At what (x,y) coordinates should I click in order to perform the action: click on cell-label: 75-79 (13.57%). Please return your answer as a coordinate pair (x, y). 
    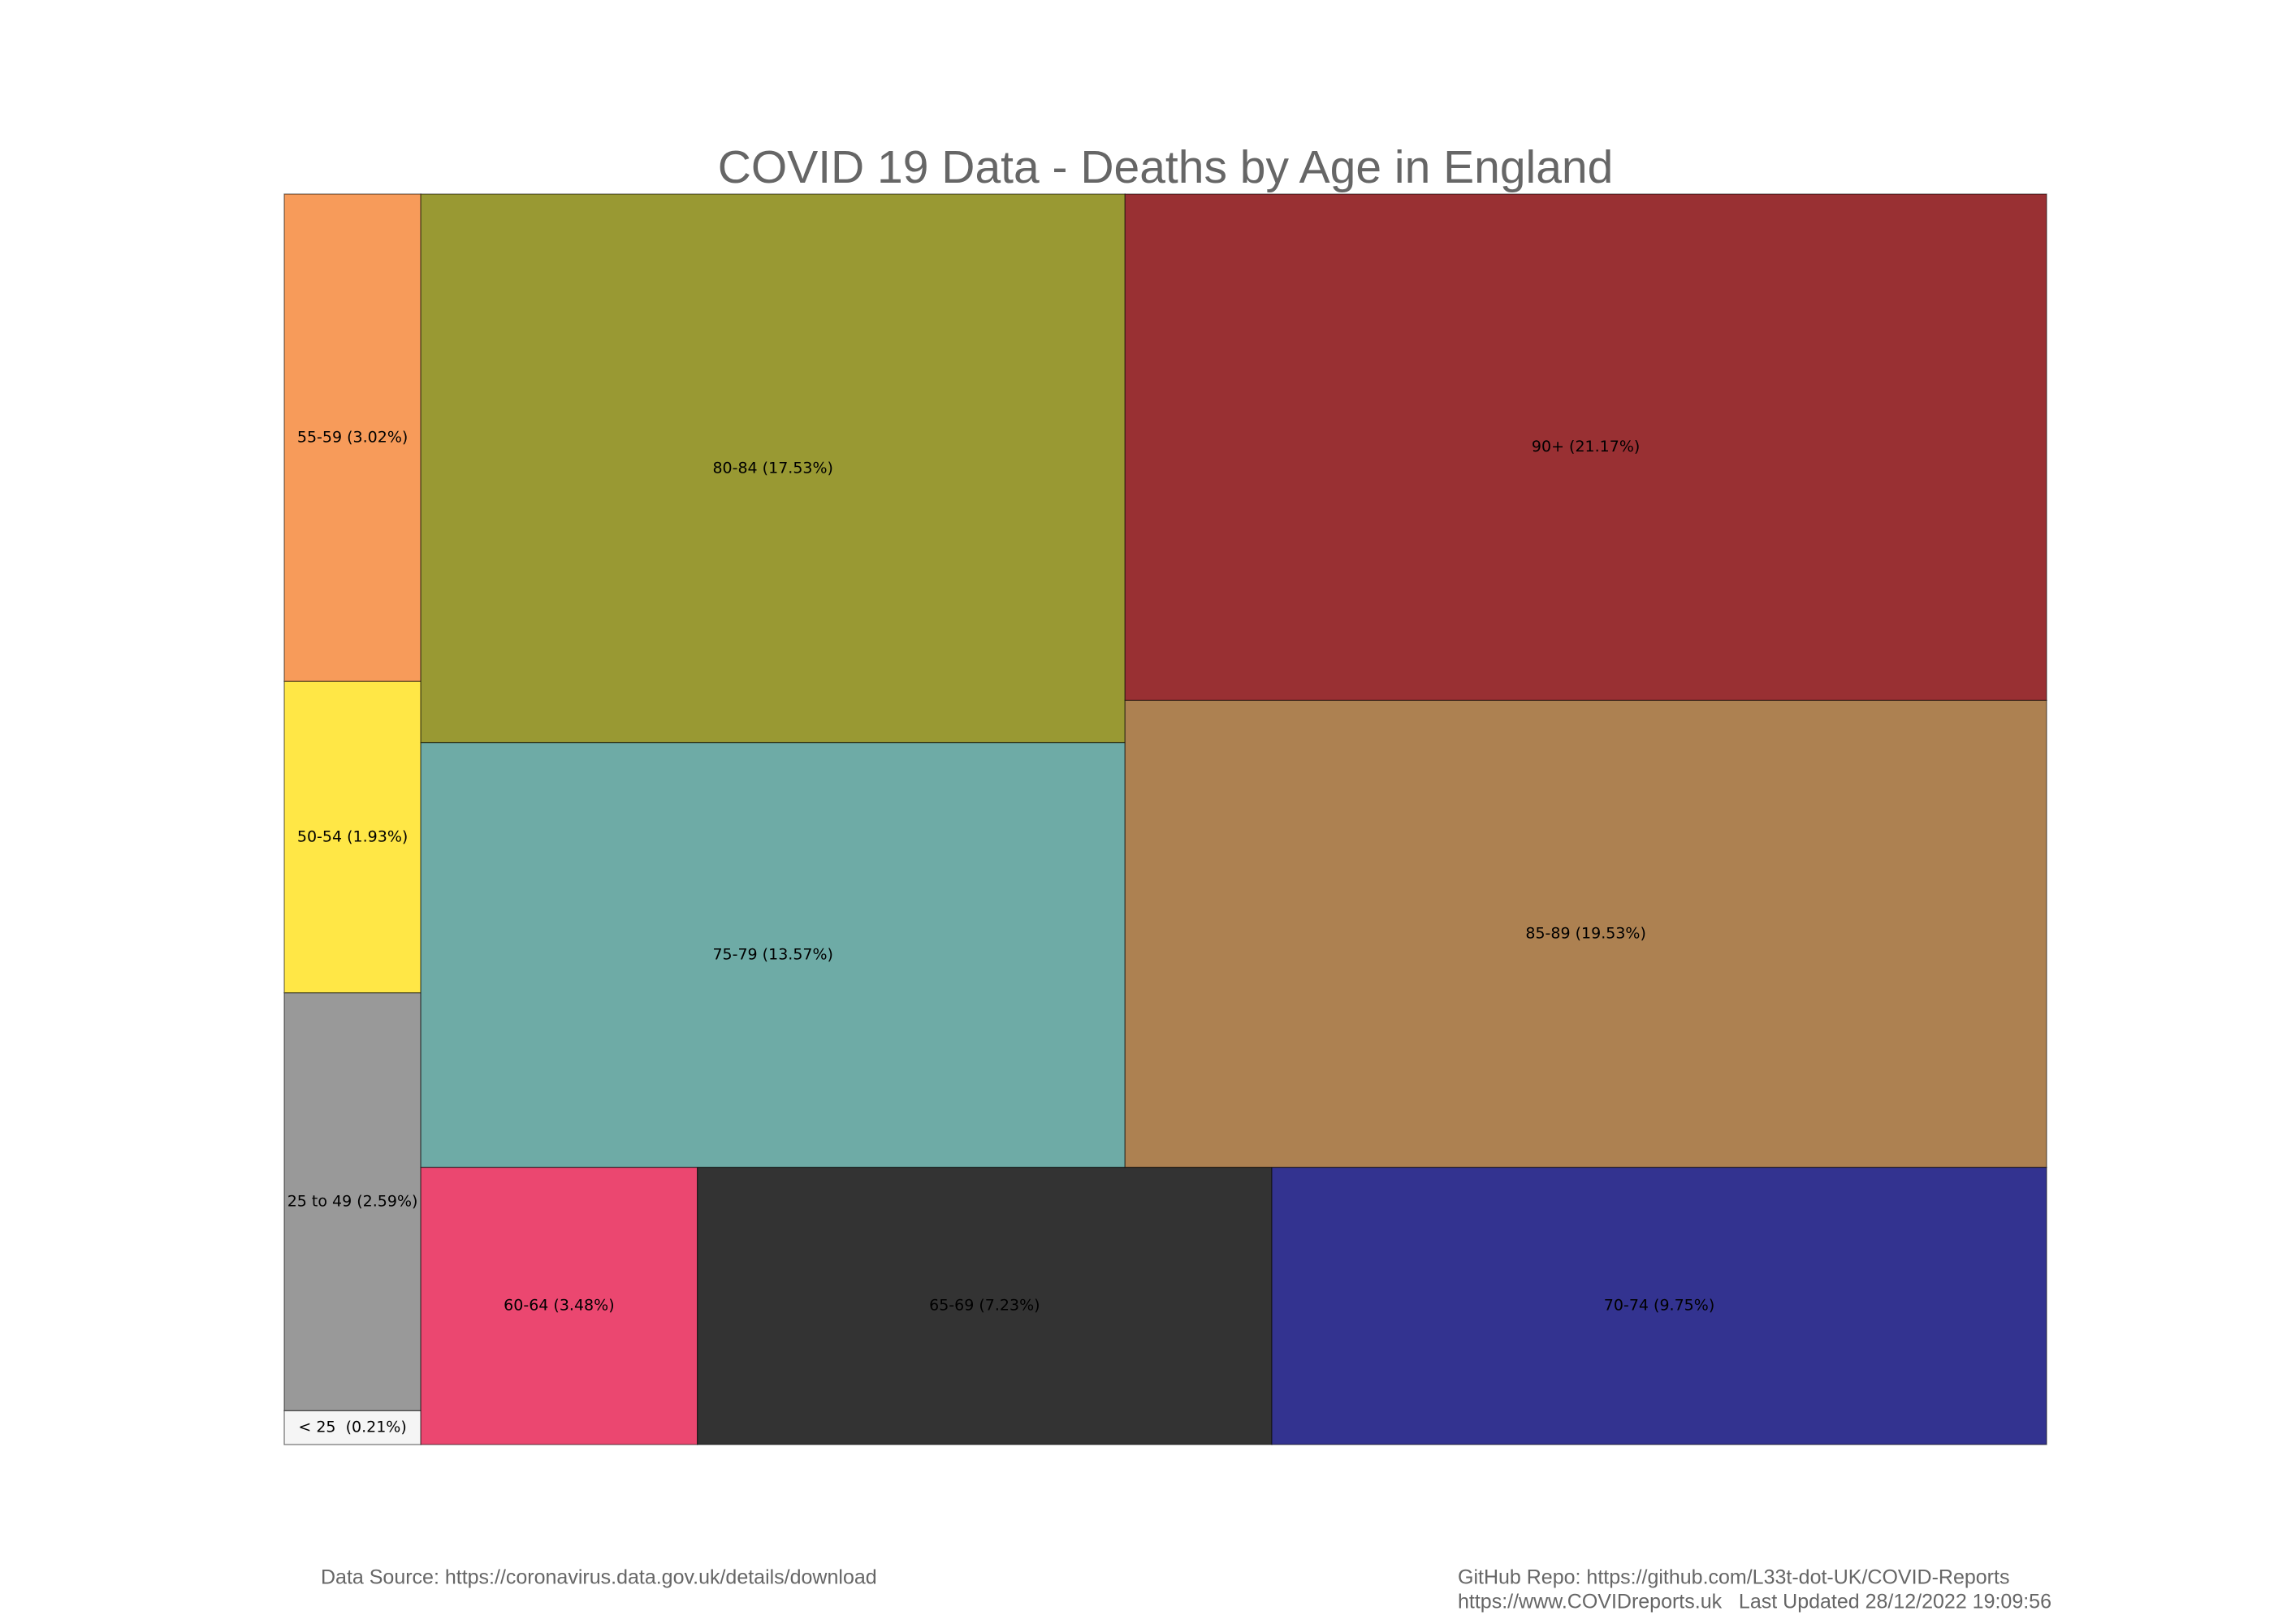
    Looking at the image, I should click on (773, 955).